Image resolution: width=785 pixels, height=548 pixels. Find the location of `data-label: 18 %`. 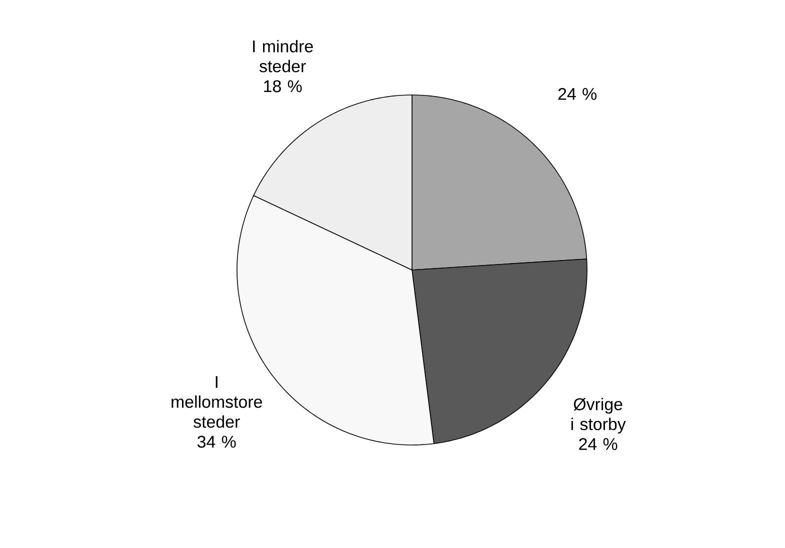

data-label: 18 % is located at coordinates (283, 86).